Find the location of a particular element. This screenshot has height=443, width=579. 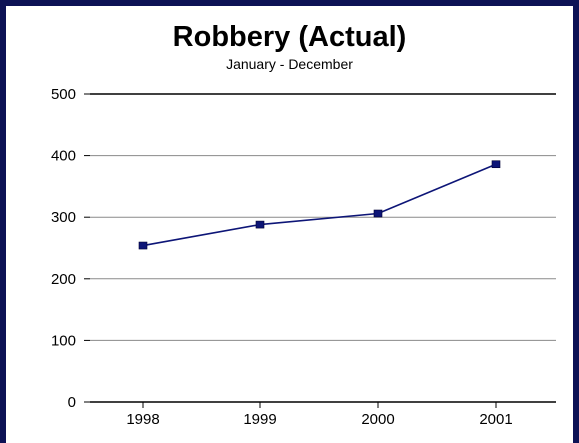

y-tick-label-400: 400 is located at coordinates (63, 156).